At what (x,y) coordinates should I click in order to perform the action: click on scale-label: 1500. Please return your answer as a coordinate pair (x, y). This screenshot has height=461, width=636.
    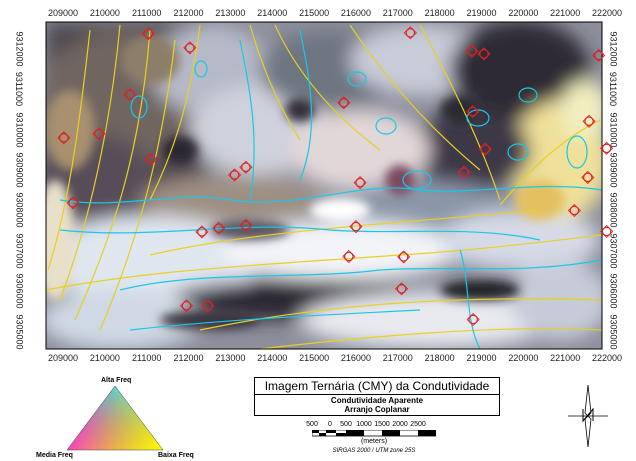
    Looking at the image, I should click on (382, 424).